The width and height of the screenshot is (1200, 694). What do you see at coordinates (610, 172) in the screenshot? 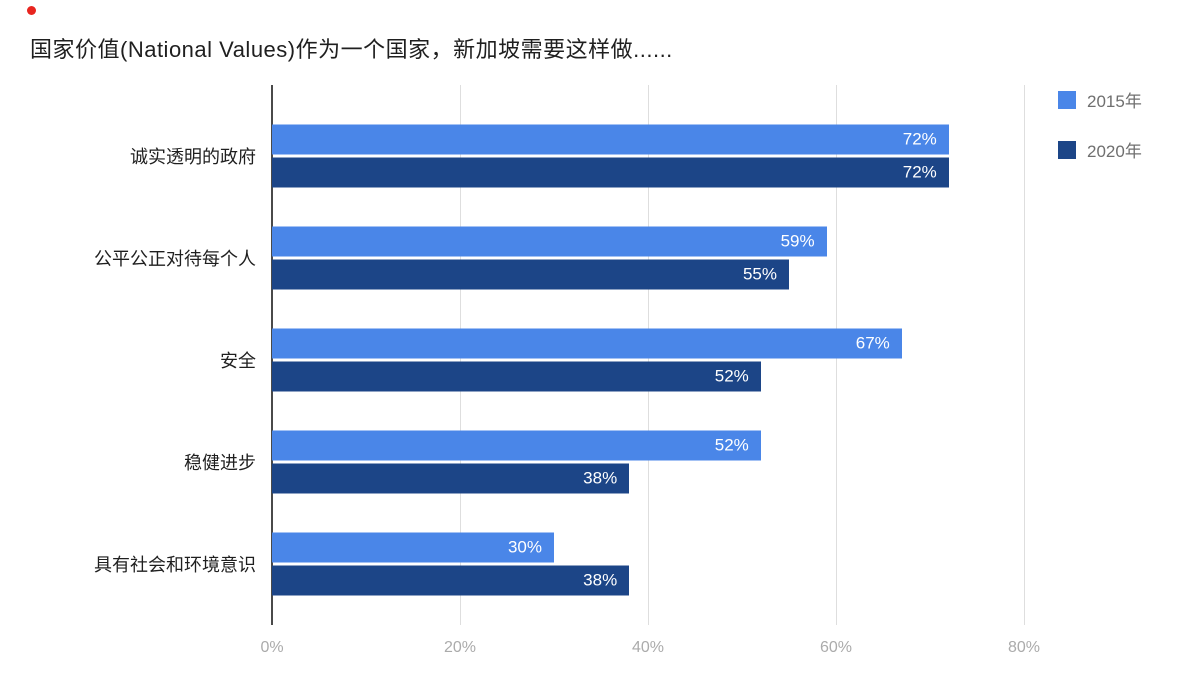
I see `bar-2020年: 72%` at bounding box center [610, 172].